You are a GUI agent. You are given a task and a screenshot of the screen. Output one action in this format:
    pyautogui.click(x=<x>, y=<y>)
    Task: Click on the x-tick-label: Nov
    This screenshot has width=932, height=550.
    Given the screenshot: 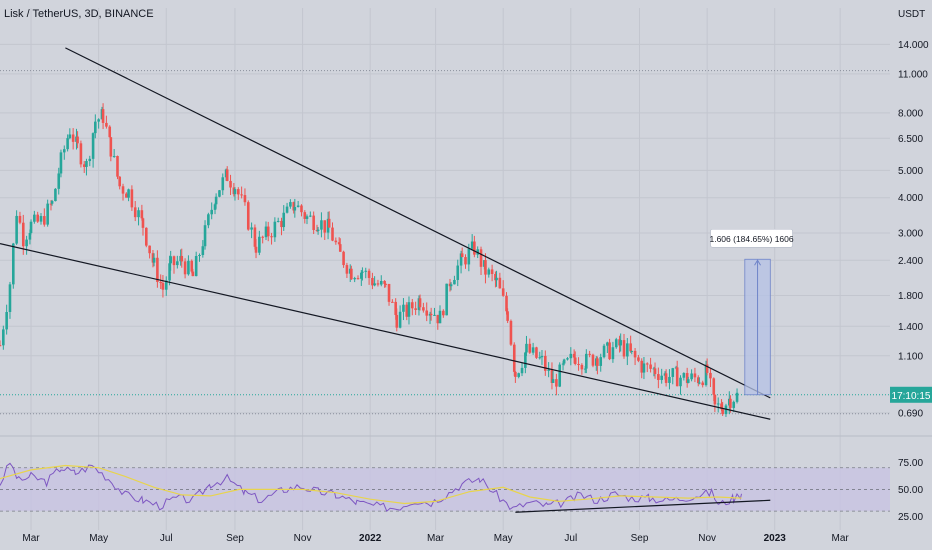 What is the action you would take?
    pyautogui.click(x=707, y=538)
    